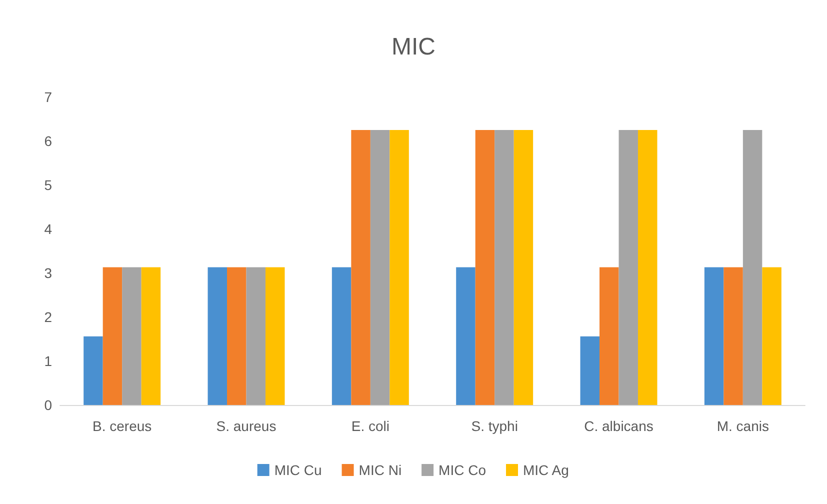  Describe the element at coordinates (545, 470) in the screenshot. I see `legend-label: MIC Ag` at that location.